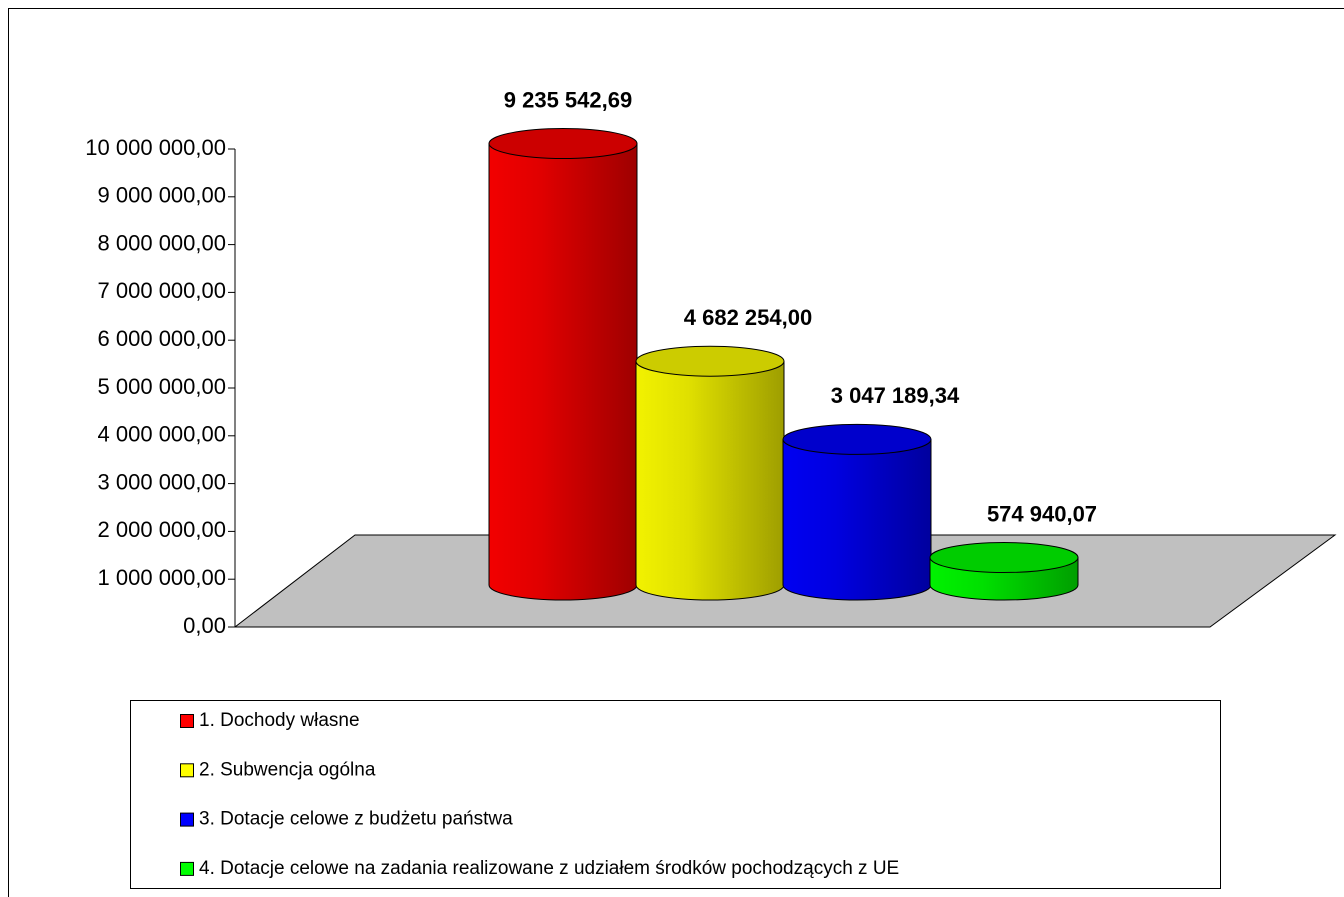 The width and height of the screenshot is (1344, 897). Describe the element at coordinates (162, 434) in the screenshot. I see `y-tick-label: 4 000 000,00` at that location.